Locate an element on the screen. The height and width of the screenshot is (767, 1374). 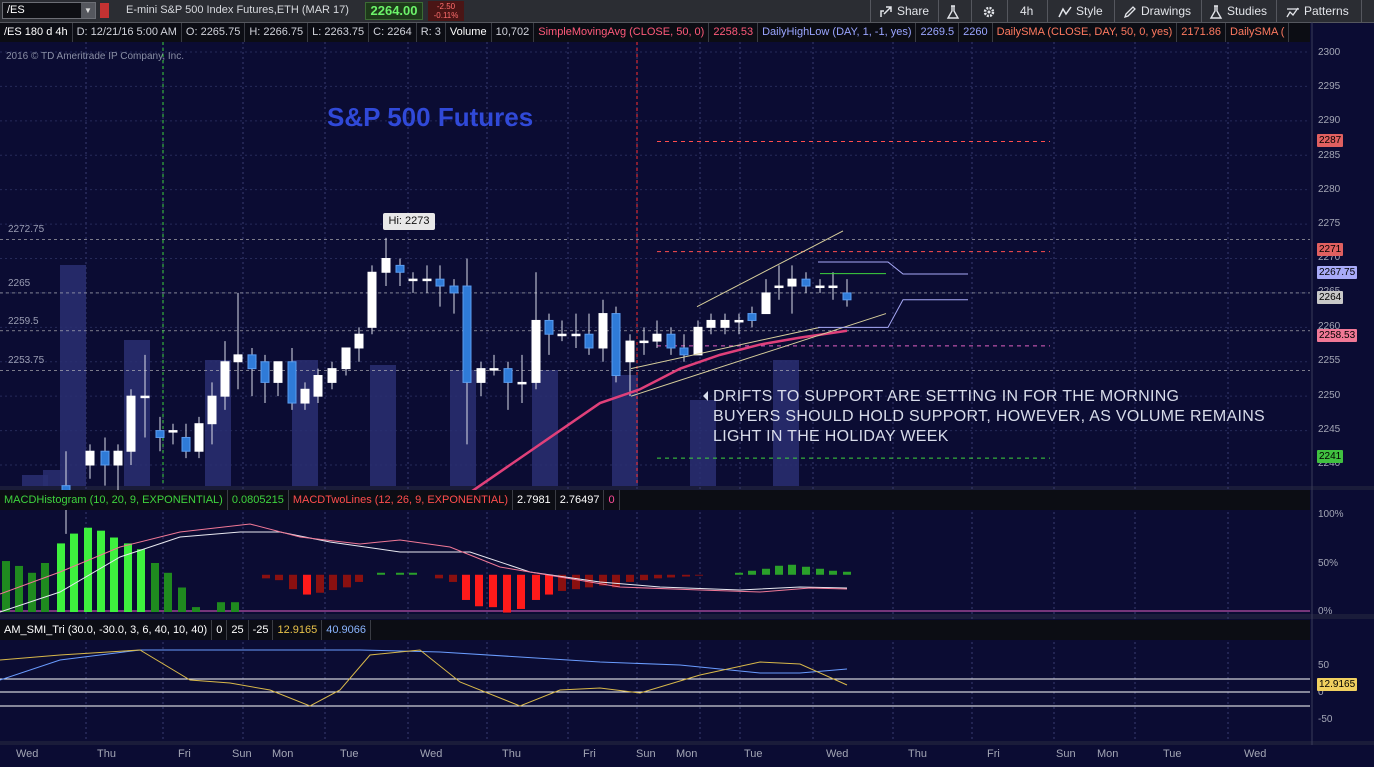
x-axis-label: Thu is located at coordinates (511, 754).